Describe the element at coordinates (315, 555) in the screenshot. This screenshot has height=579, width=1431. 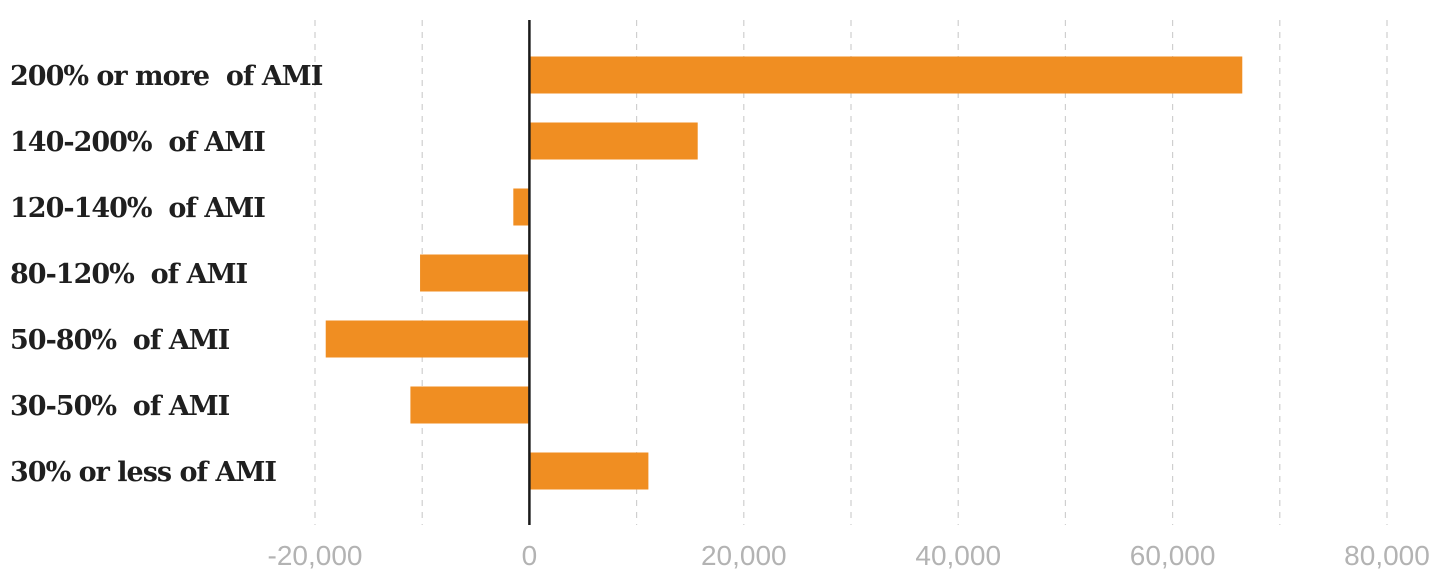
I see `x-tick-label: -20,000` at that location.